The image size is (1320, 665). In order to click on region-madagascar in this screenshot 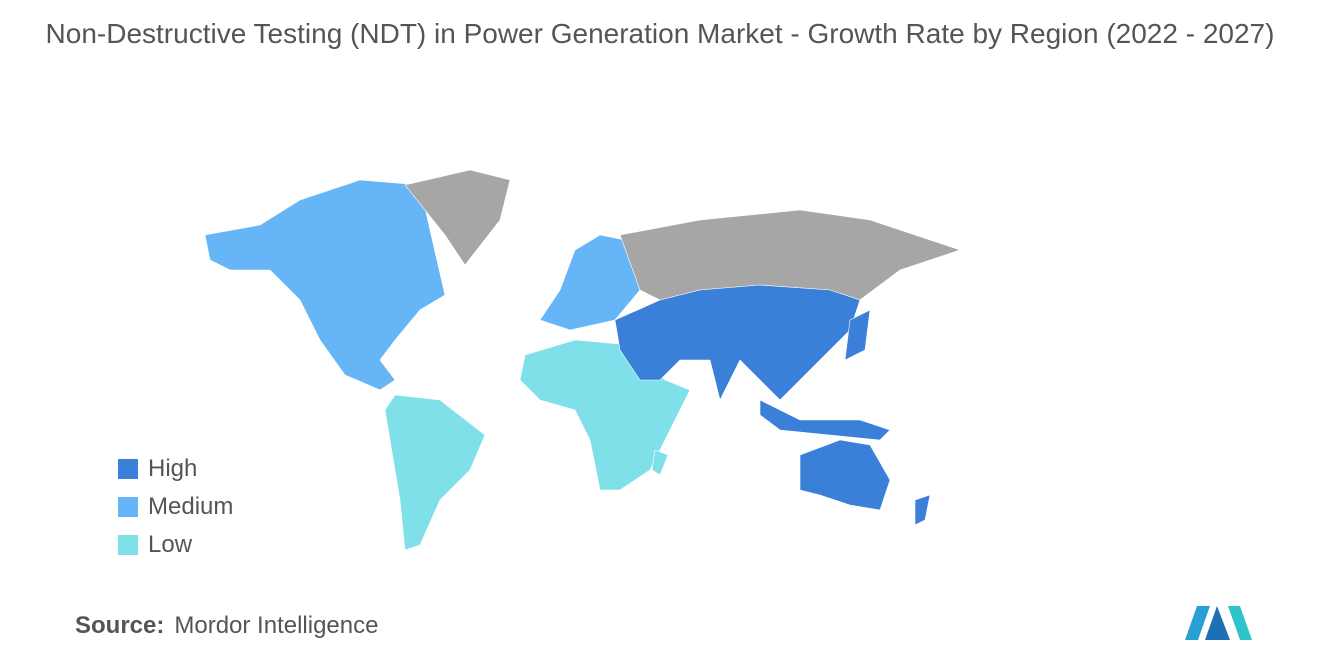, I will do `click(660, 462)`.